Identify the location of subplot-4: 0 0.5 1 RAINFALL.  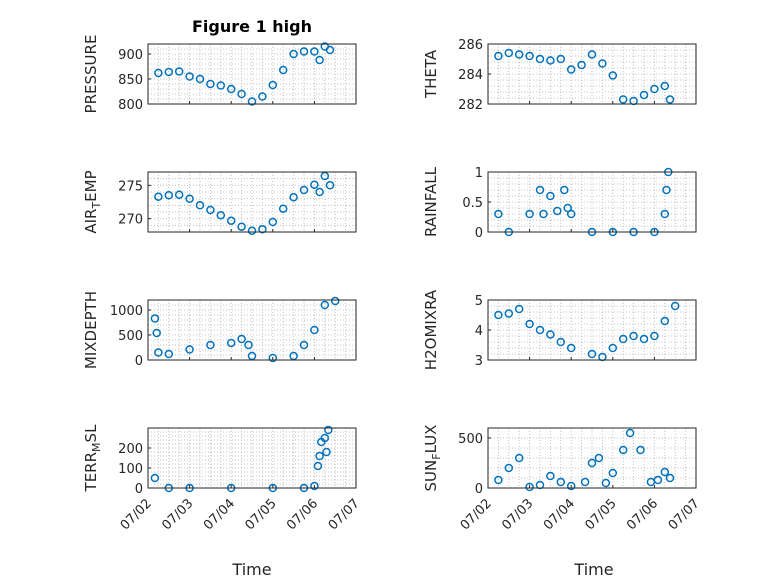
(559, 203).